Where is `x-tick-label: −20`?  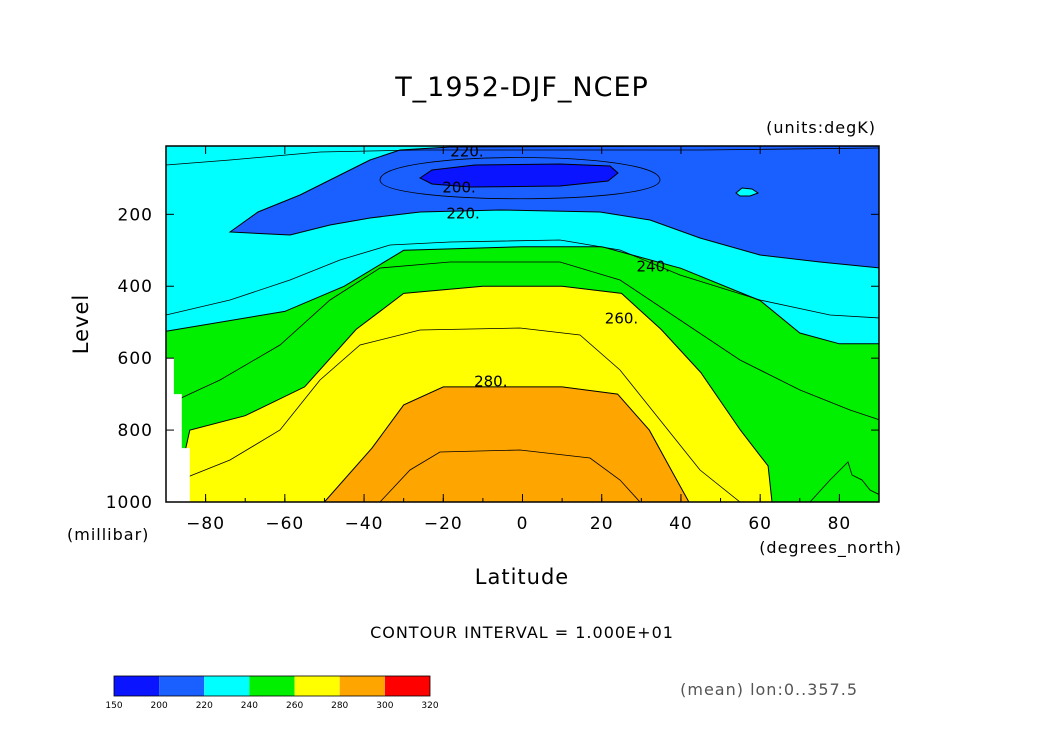 x-tick-label: −20 is located at coordinates (443, 524).